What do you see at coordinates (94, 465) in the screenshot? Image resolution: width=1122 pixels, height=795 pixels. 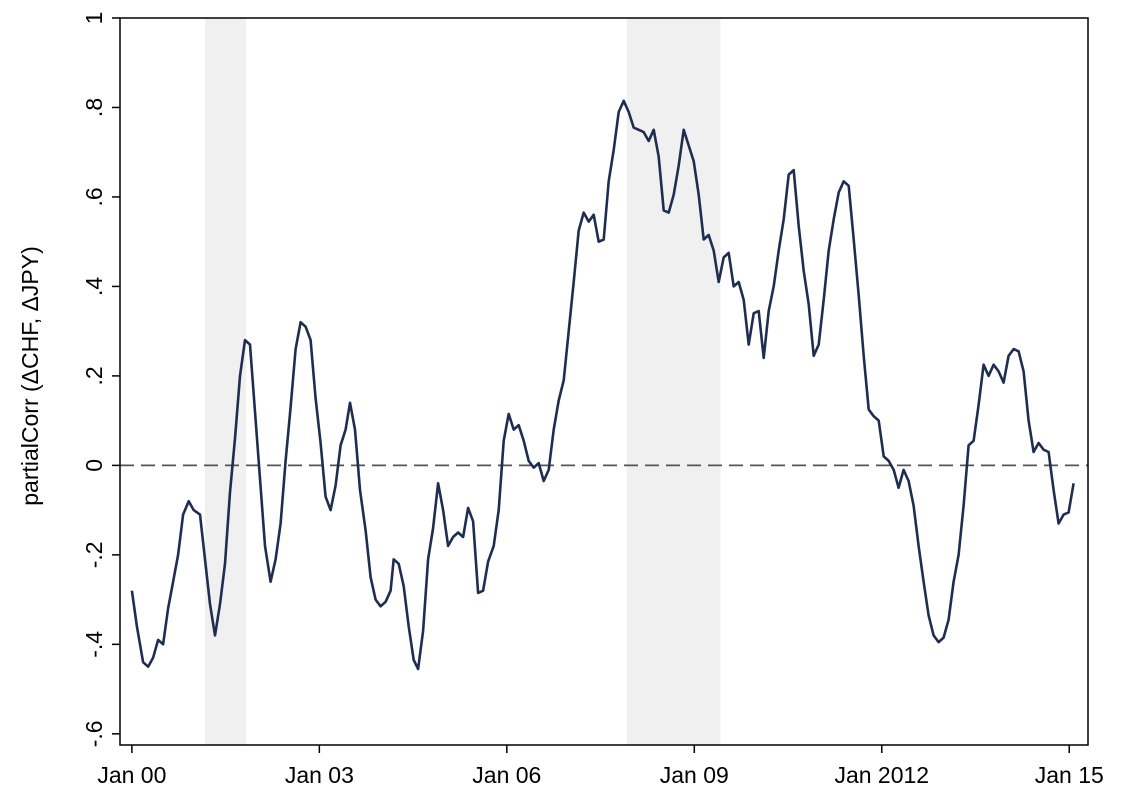 I see `y-tick-label: 0` at bounding box center [94, 465].